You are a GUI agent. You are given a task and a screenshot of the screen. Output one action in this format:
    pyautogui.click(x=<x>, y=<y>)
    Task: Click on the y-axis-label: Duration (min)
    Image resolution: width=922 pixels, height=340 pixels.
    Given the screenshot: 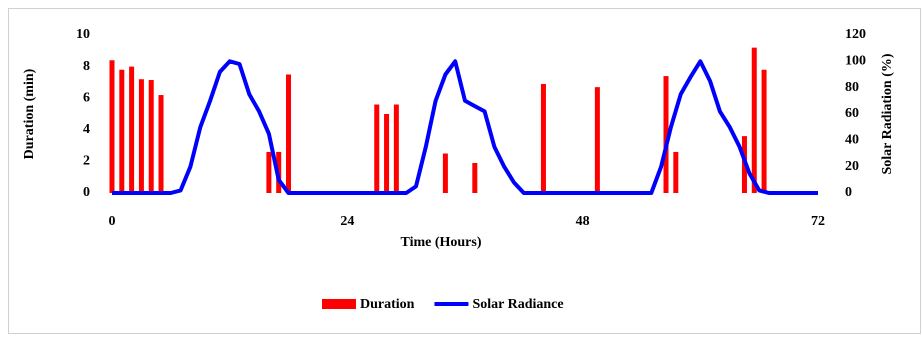 What is the action you would take?
    pyautogui.click(x=29, y=113)
    